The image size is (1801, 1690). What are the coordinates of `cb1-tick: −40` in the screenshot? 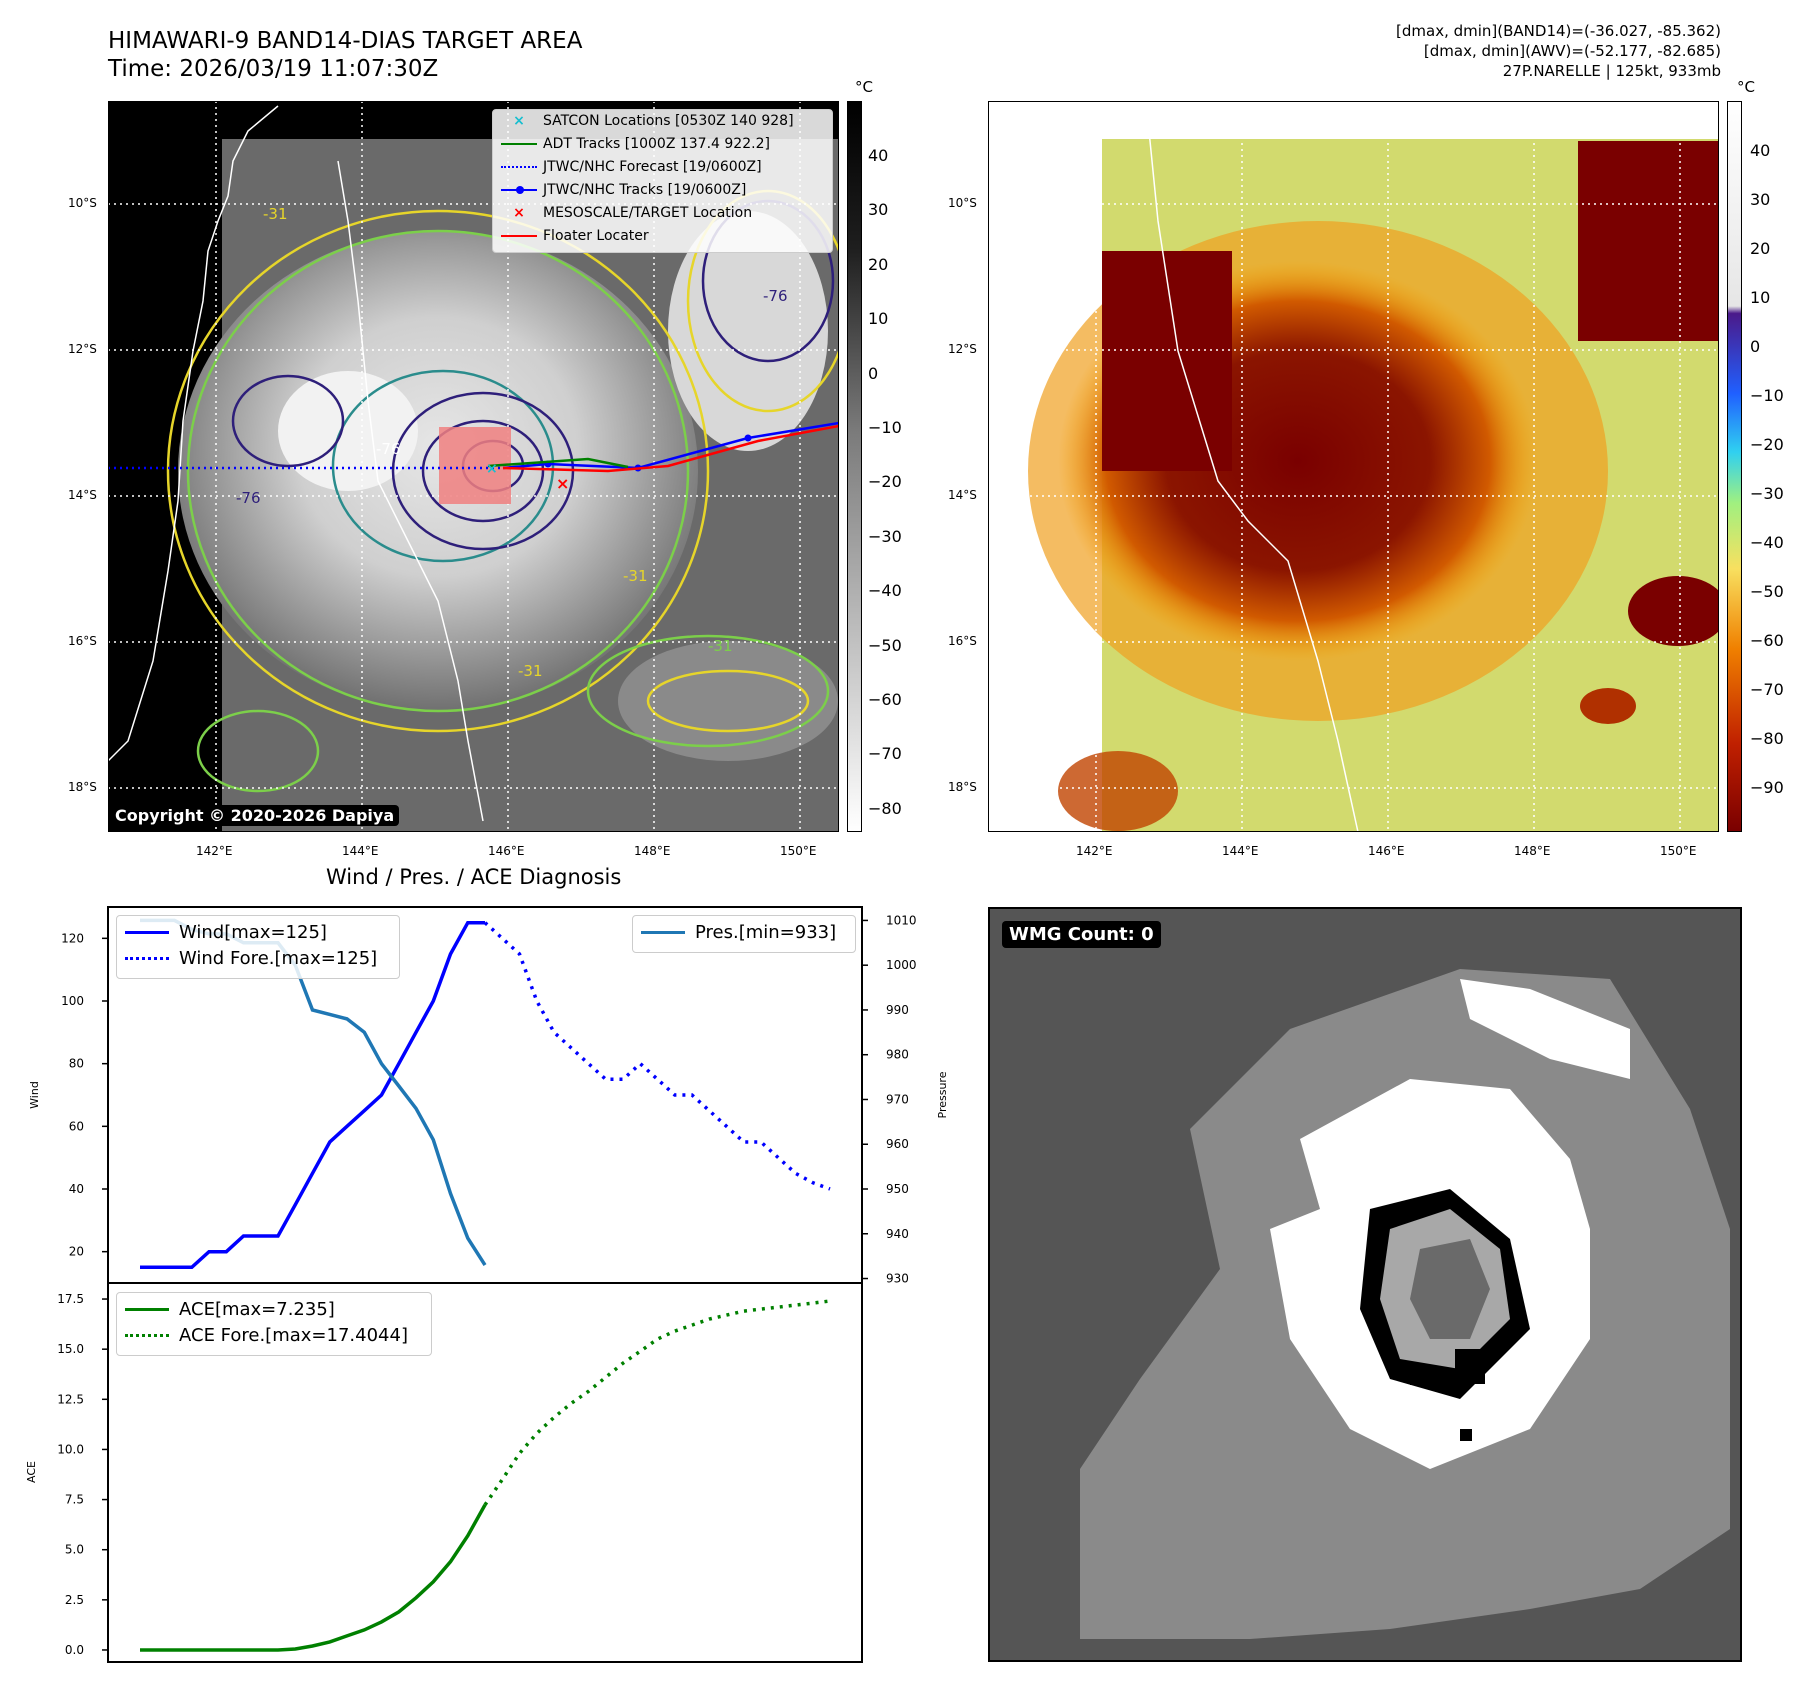 It's located at (885, 590).